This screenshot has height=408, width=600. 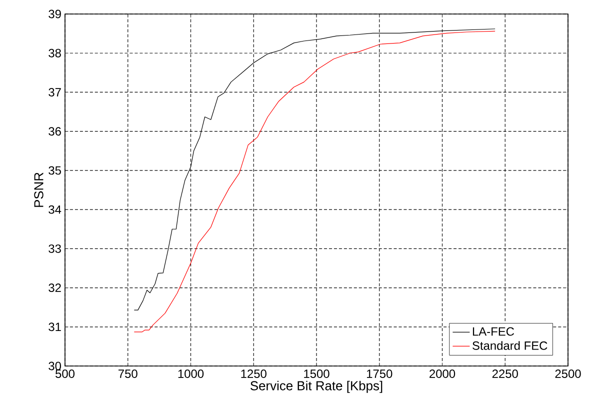 What do you see at coordinates (65, 374) in the screenshot?
I see `x-tick-label: 500` at bounding box center [65, 374].